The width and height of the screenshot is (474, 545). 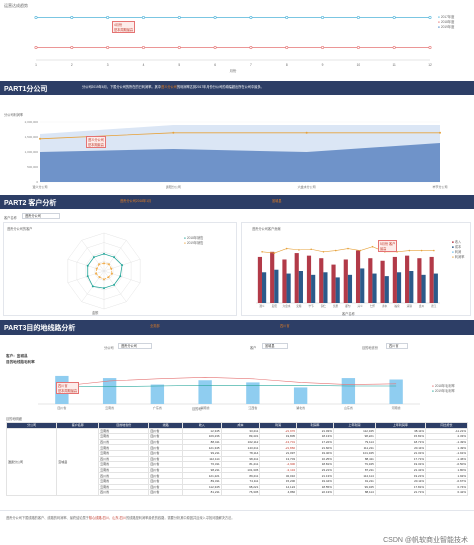 What do you see at coordinates (299, 306) in the screenshot?
I see `bar-x-tick: 安顺` at bounding box center [299, 306].